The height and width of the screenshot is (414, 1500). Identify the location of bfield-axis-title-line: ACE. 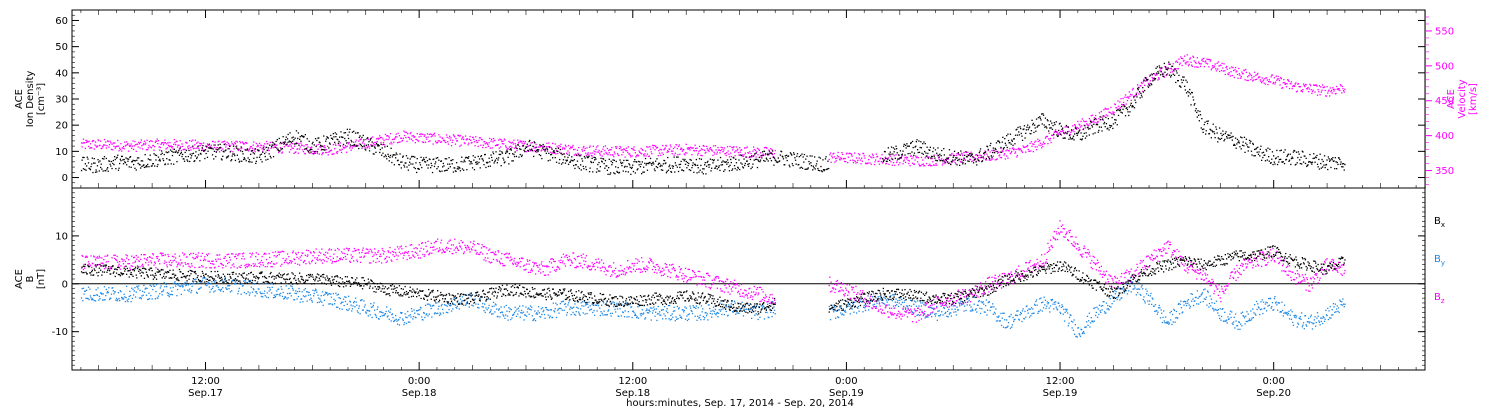
(19, 279).